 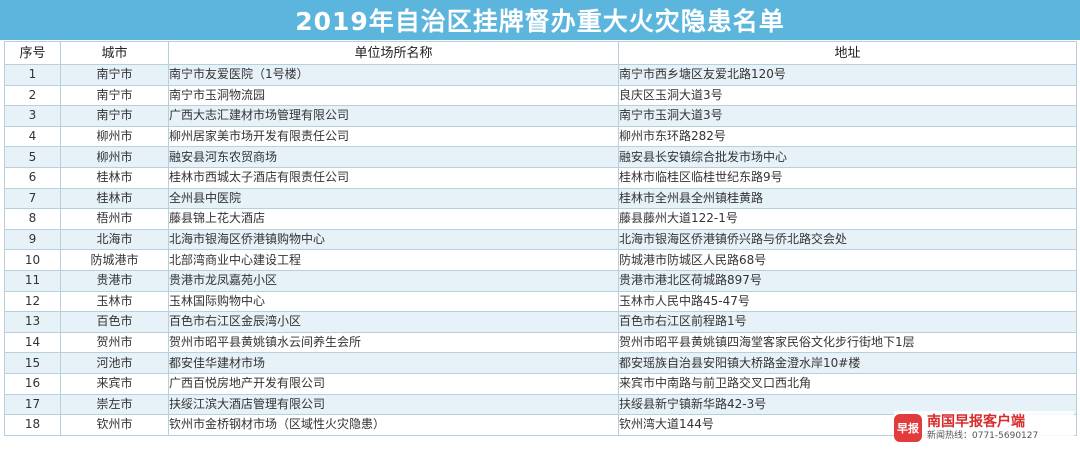 I want to click on header-address: 地址, so click(x=847, y=53).